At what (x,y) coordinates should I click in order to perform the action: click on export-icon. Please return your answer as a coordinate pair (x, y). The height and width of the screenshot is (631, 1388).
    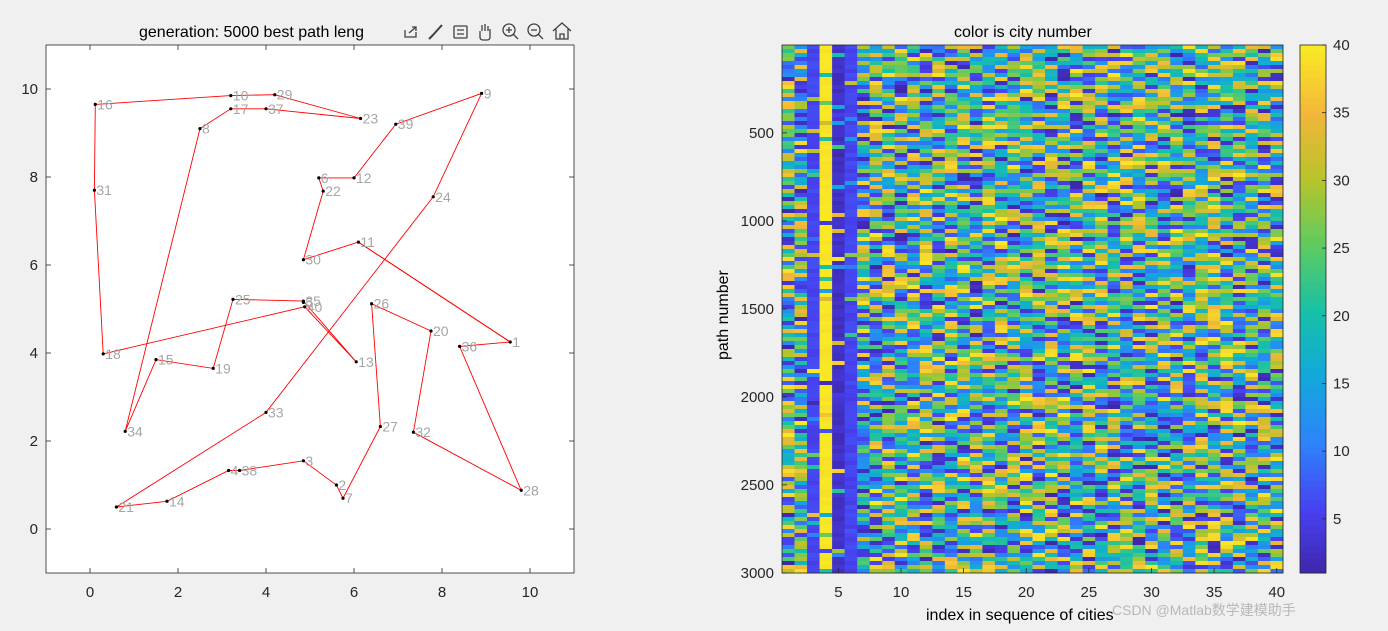
    Looking at the image, I should click on (410, 32).